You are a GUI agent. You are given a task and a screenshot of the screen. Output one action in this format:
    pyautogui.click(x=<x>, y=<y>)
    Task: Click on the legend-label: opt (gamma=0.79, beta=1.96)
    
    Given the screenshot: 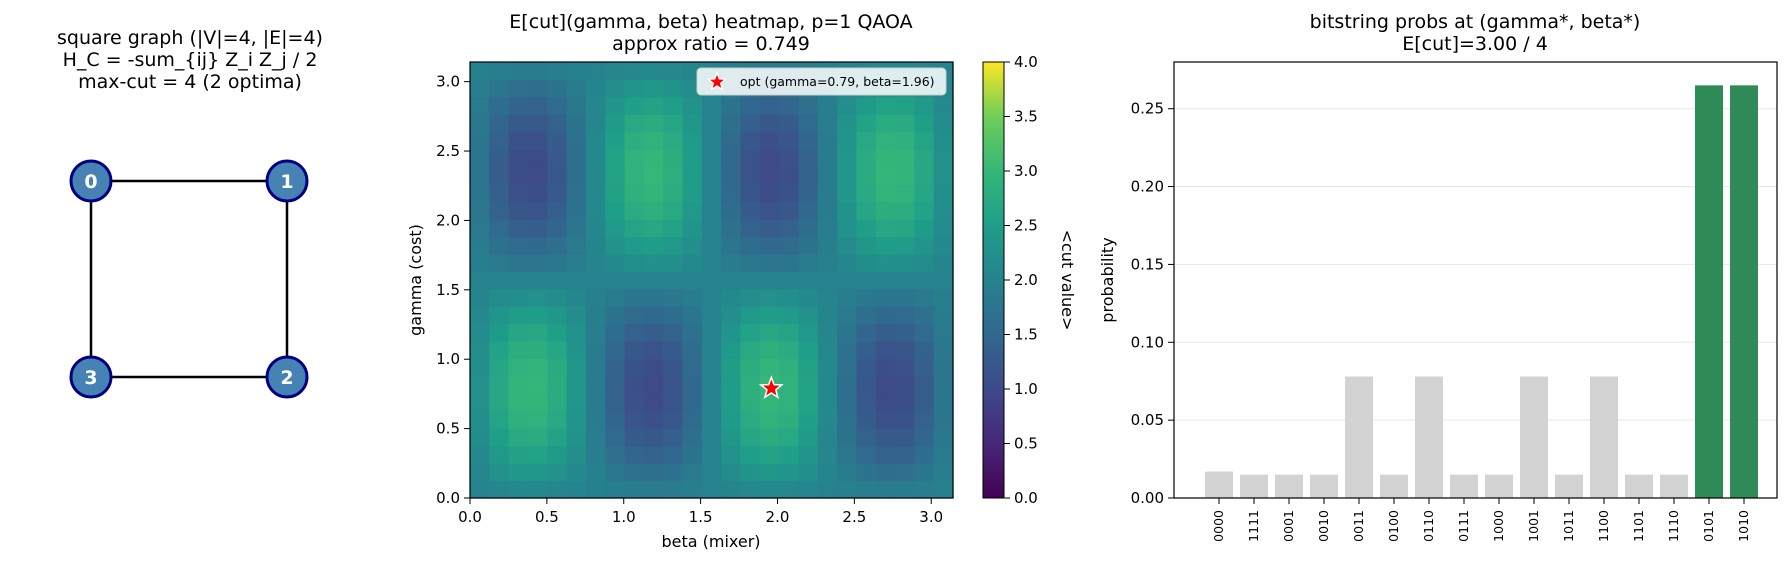 What is the action you would take?
    pyautogui.click(x=837, y=81)
    